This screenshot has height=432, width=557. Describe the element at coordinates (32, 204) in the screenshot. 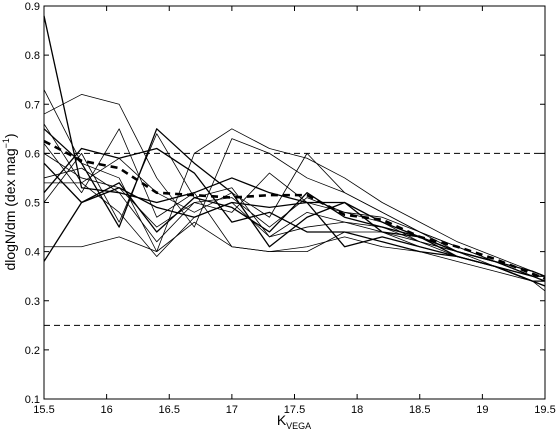

I see `y-tick-label-5: 0.5` at that location.